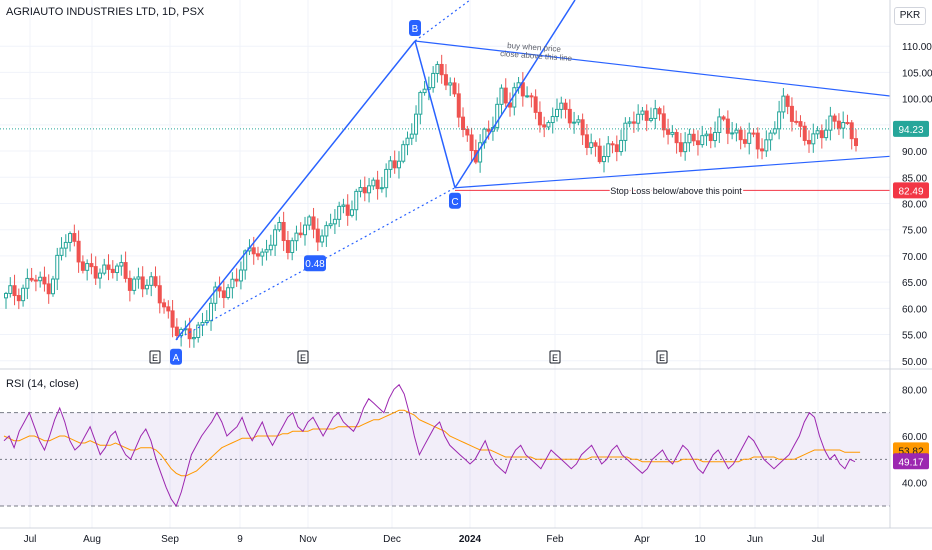 This screenshot has width=932, height=550. I want to click on rsi-tick-label: 60.00, so click(914, 437).